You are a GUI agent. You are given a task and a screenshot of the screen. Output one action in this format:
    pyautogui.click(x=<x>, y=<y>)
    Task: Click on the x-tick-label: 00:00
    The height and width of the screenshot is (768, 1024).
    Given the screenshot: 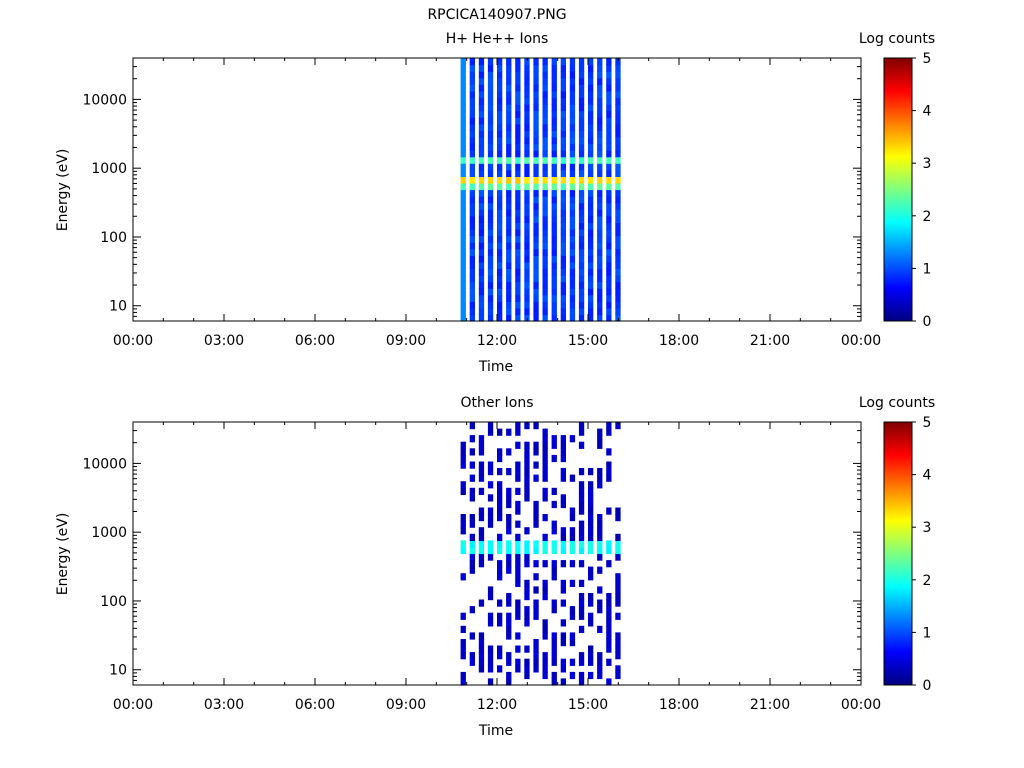 What is the action you would take?
    pyautogui.click(x=133, y=341)
    